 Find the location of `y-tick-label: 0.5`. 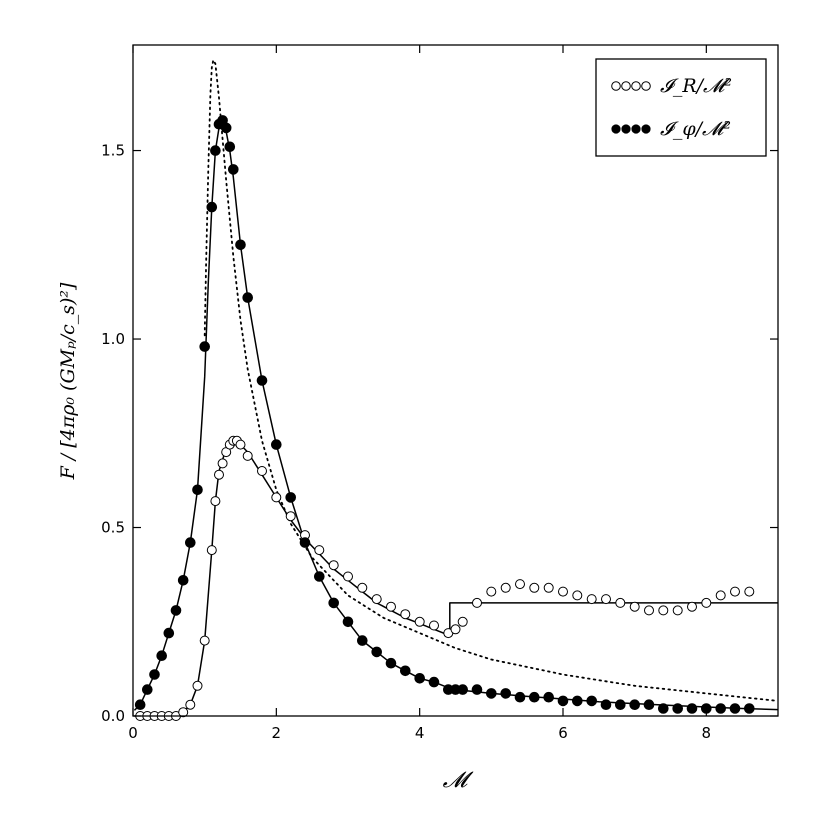

y-tick-label: 0.5 is located at coordinates (113, 528).